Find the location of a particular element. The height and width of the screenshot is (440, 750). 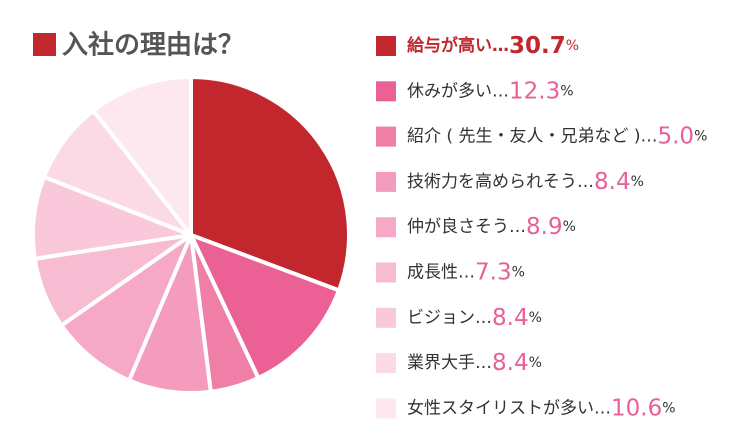

legend-entry: 仲が良さそう…8.9% is located at coordinates (491, 227).